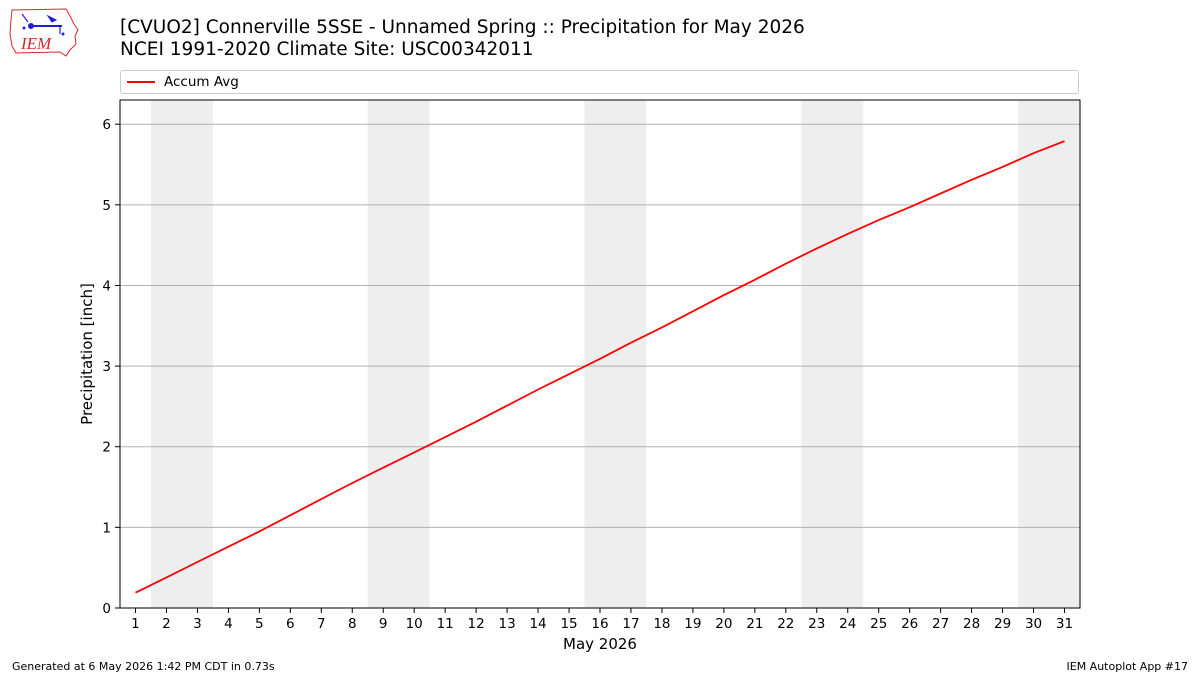 The height and width of the screenshot is (675, 1200). I want to click on y-tick-label: 0, so click(106, 609).